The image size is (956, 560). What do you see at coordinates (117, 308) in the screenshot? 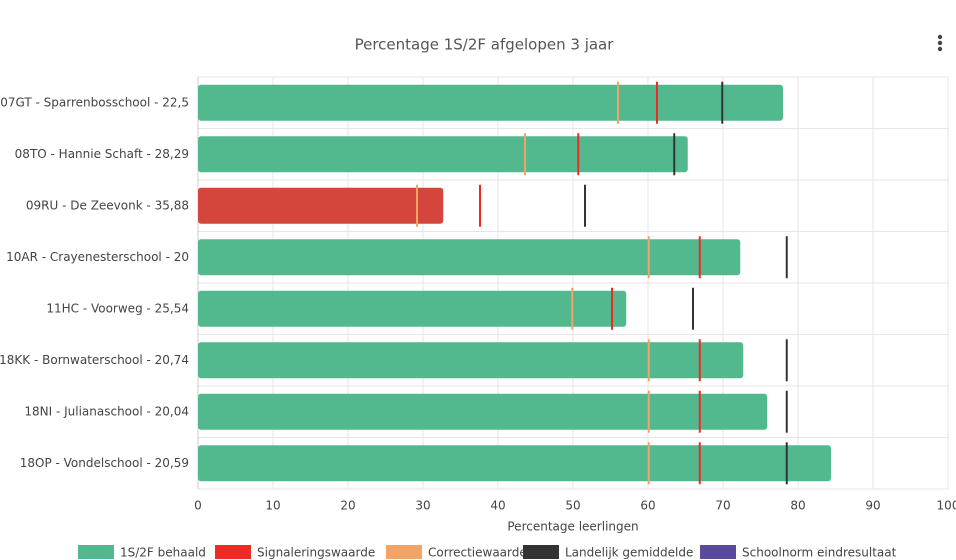
I see `y-tick-label: 11HC - Voorweg - 25,54` at bounding box center [117, 308].